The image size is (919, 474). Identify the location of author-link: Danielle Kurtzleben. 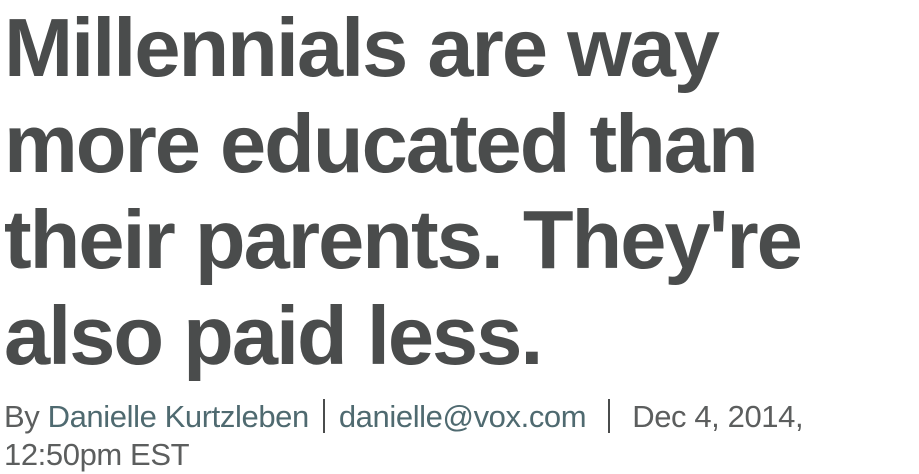
(178, 416).